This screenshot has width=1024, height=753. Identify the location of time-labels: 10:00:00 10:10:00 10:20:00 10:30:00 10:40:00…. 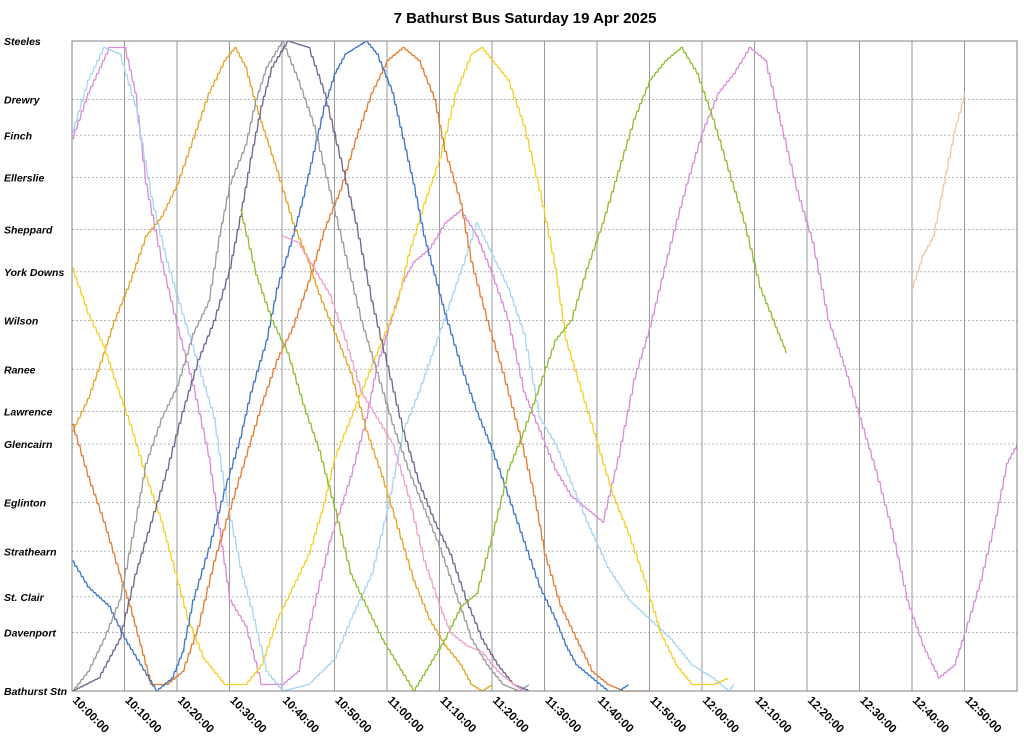
(537, 715).